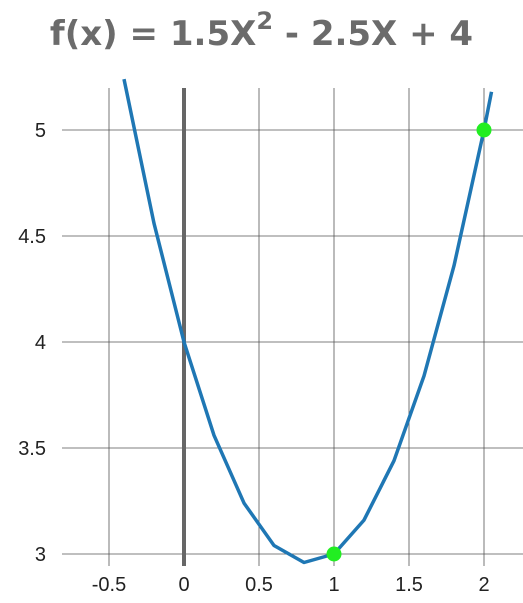  Describe the element at coordinates (109, 585) in the screenshot. I see `x-tick-label: -0.5` at that location.